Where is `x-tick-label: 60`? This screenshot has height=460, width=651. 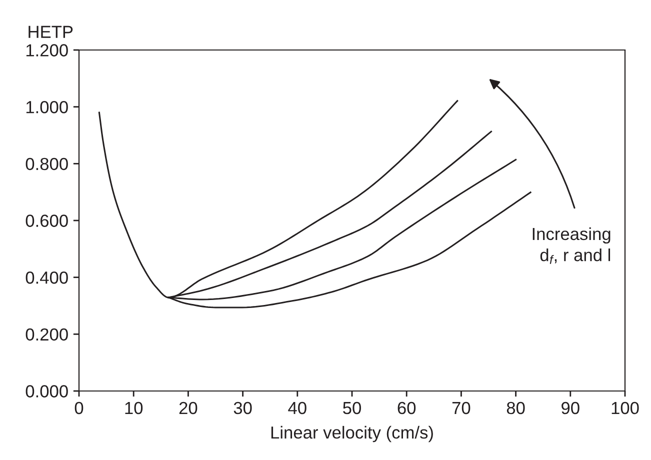
x-tick-label: 60 is located at coordinates (407, 408).